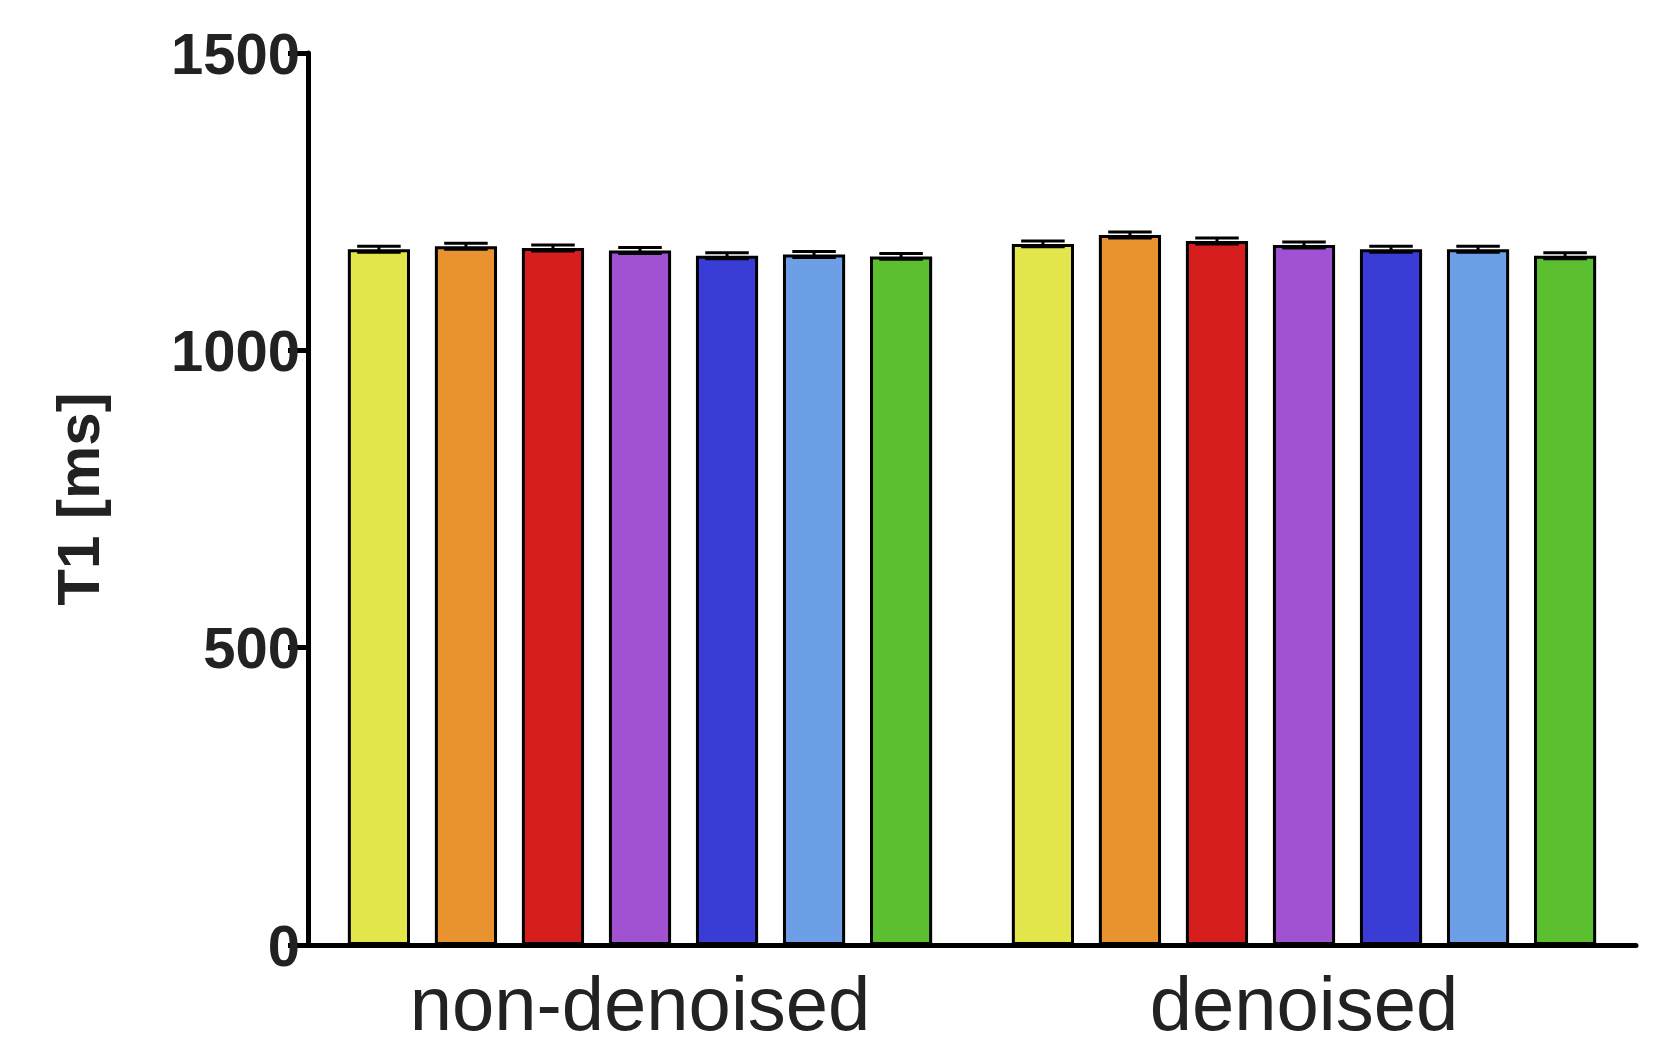  I want to click on y-tick-label: 0, so click(283, 945).